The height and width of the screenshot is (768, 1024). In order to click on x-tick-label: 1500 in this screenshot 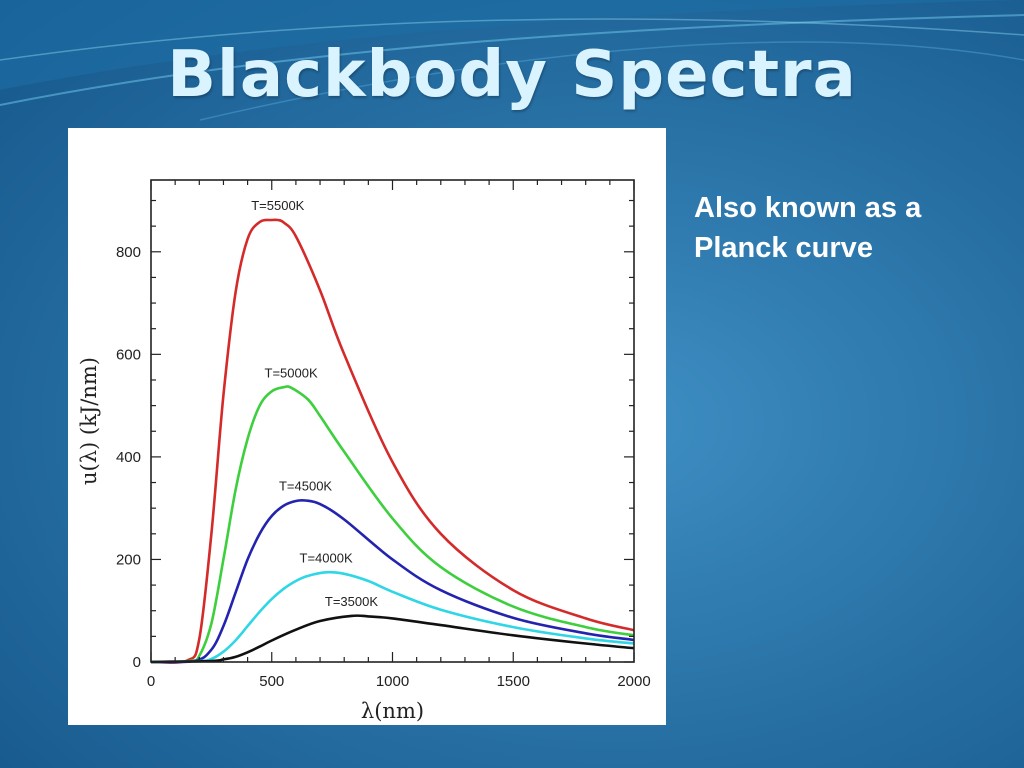, I will do `click(513, 681)`.